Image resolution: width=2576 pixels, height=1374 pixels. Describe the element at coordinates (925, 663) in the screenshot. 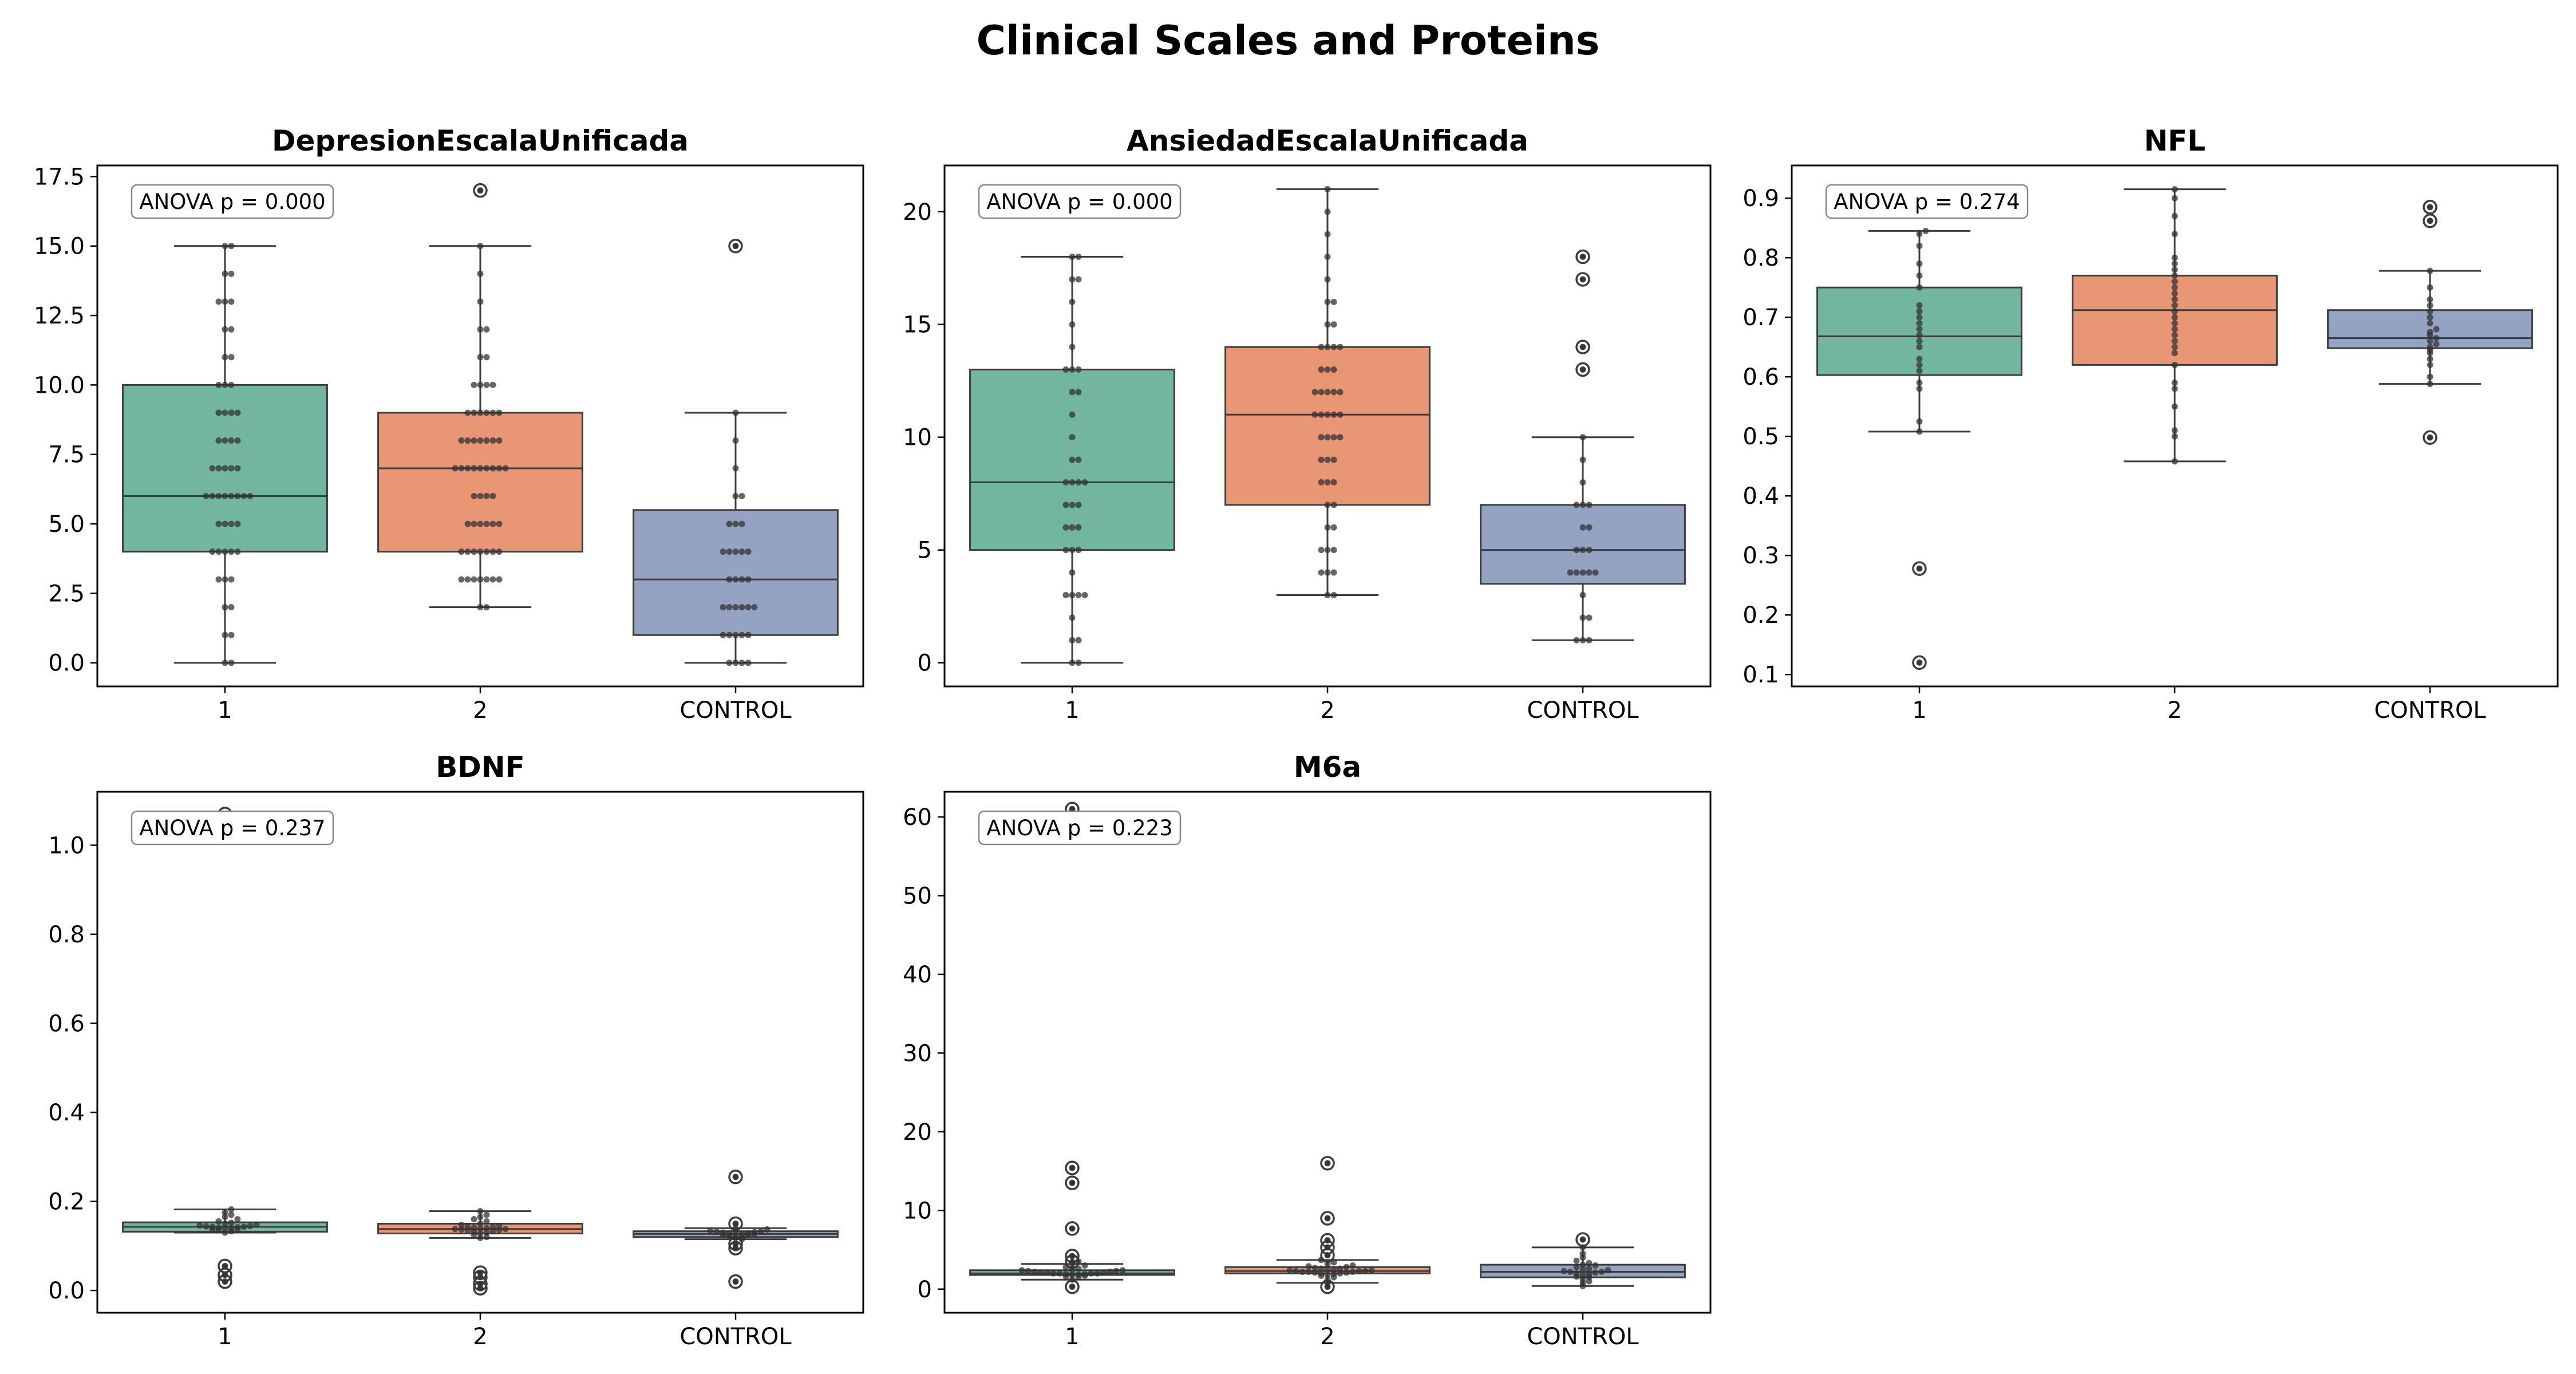

I see `panel-ansiedadescalaunificada-y-tick-label: 0` at that location.